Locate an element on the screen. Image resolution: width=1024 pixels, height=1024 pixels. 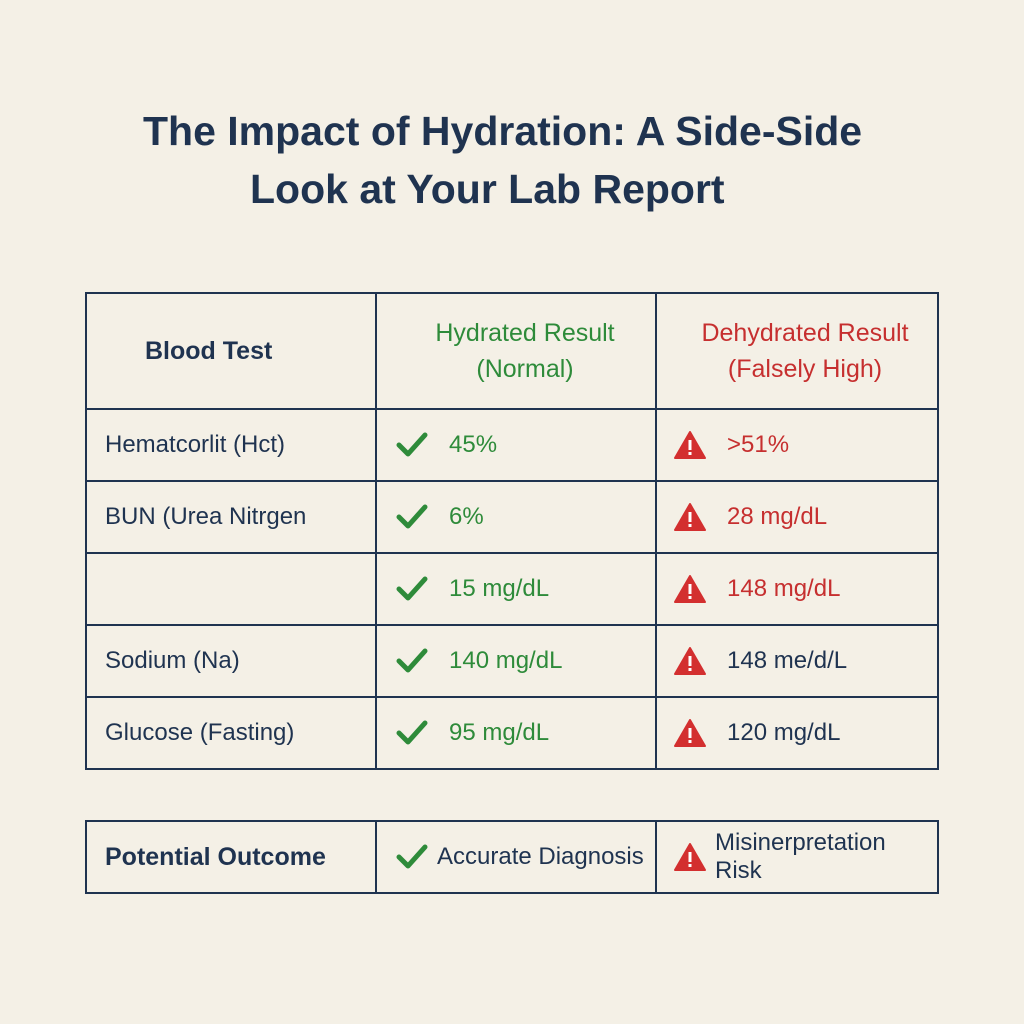
dehydrated-value: >51% is located at coordinates (758, 444).